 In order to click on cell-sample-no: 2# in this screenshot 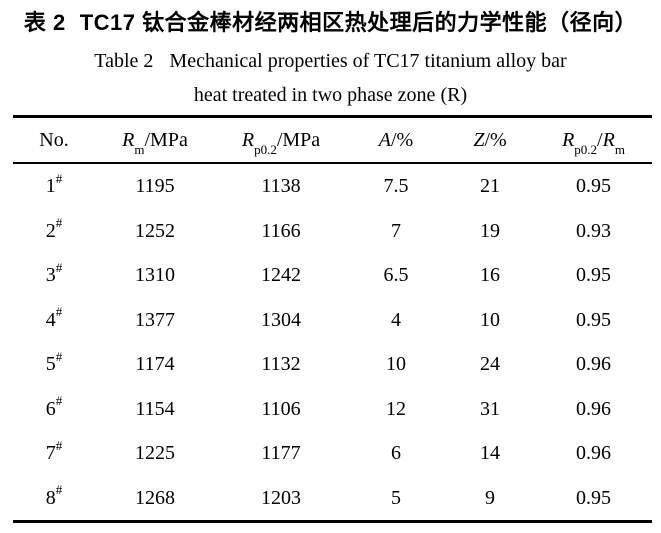, I will do `click(54, 229)`.